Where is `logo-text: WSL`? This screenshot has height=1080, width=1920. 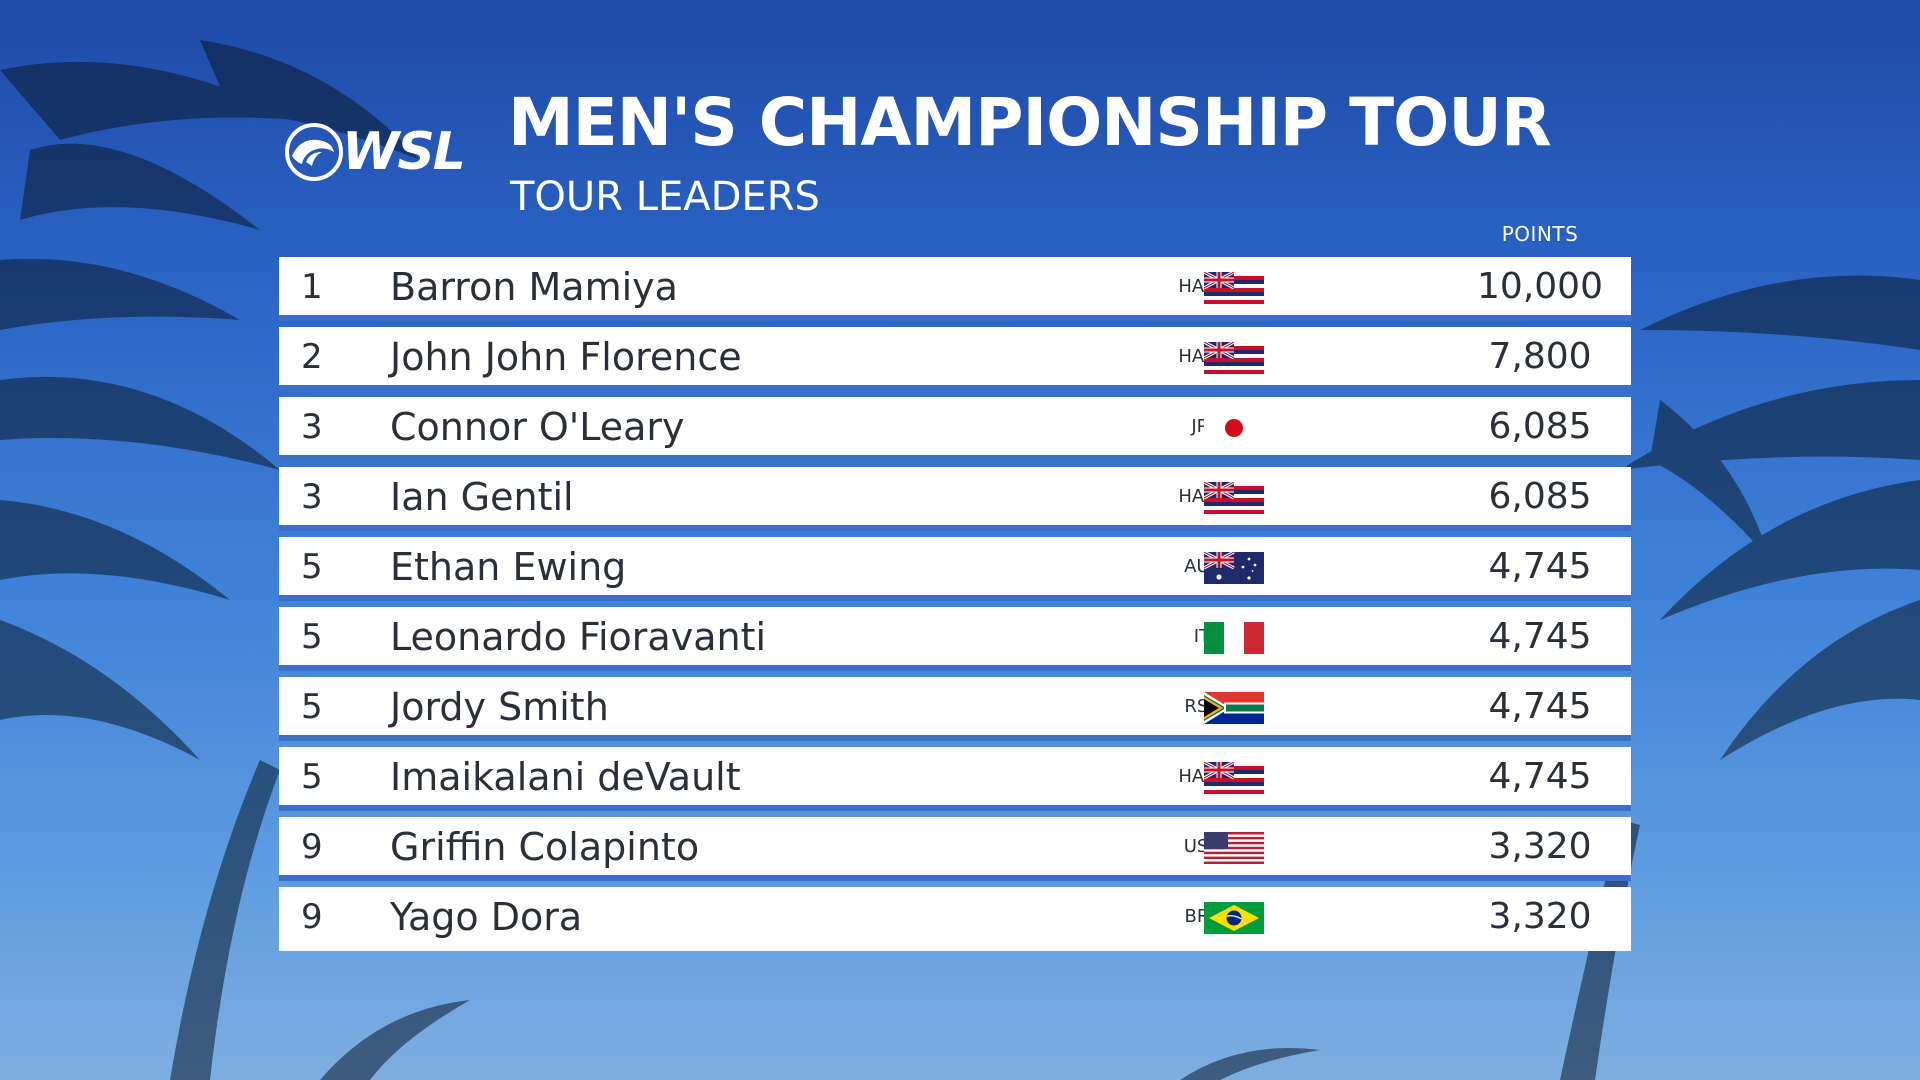 logo-text: WSL is located at coordinates (404, 152).